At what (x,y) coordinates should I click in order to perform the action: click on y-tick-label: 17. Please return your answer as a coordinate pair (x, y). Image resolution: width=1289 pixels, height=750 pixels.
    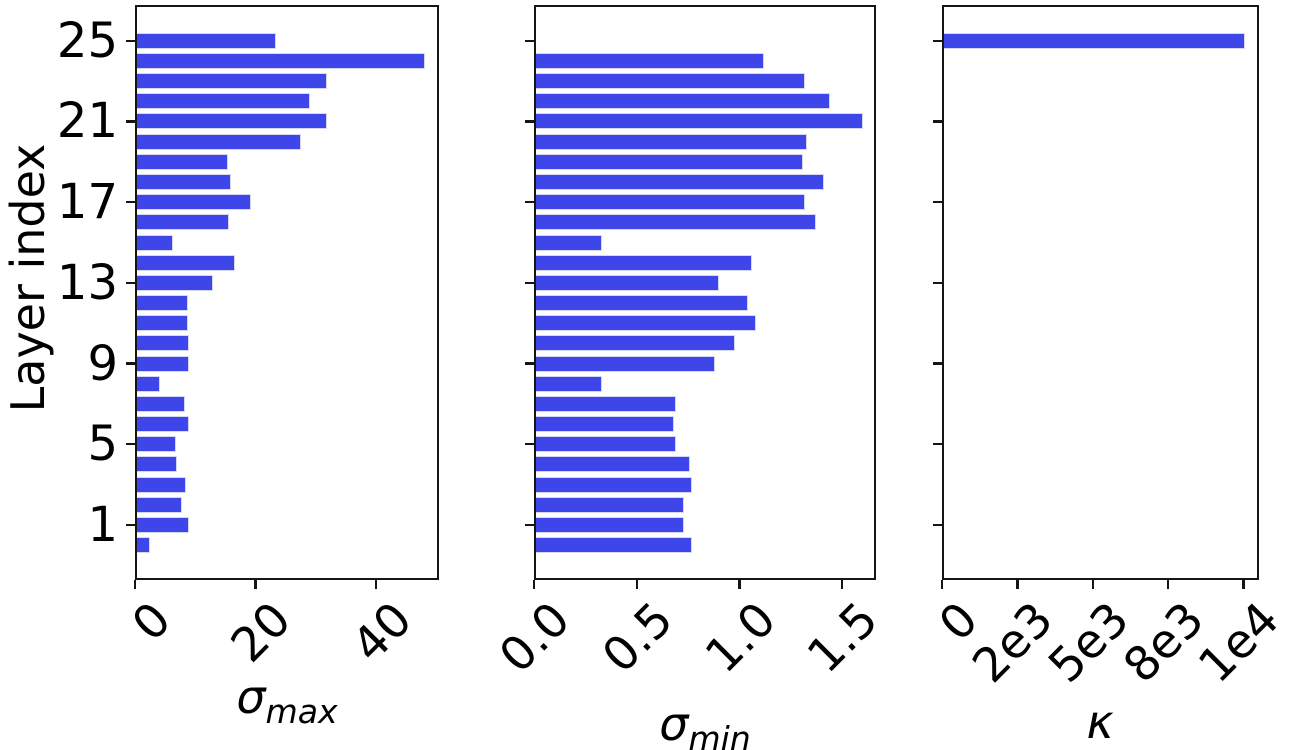
    Looking at the image, I should click on (87, 202).